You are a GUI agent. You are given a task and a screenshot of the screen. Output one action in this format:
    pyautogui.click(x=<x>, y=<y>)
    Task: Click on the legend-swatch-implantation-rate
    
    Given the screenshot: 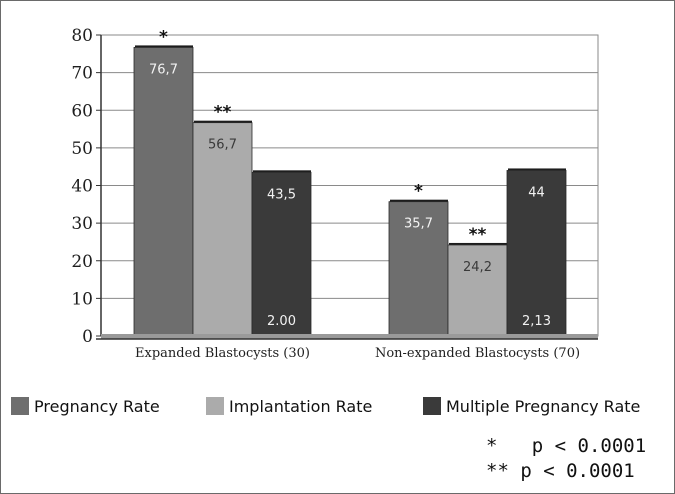 What is the action you would take?
    pyautogui.click(x=215, y=406)
    